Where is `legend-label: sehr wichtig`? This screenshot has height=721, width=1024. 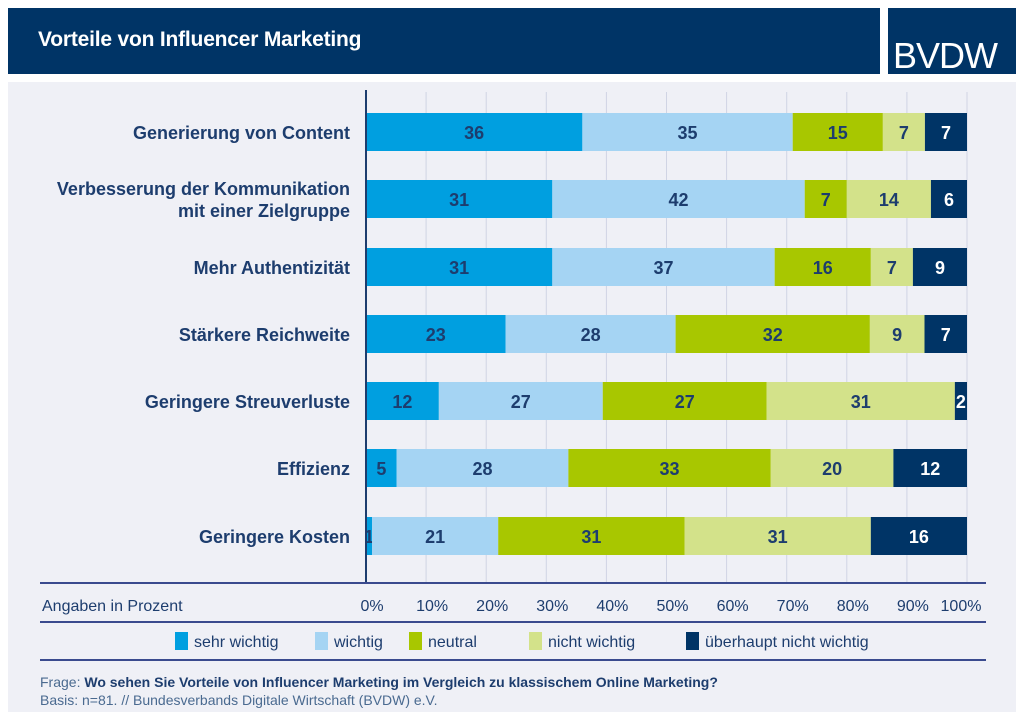
legend-label: sehr wichtig is located at coordinates (236, 642).